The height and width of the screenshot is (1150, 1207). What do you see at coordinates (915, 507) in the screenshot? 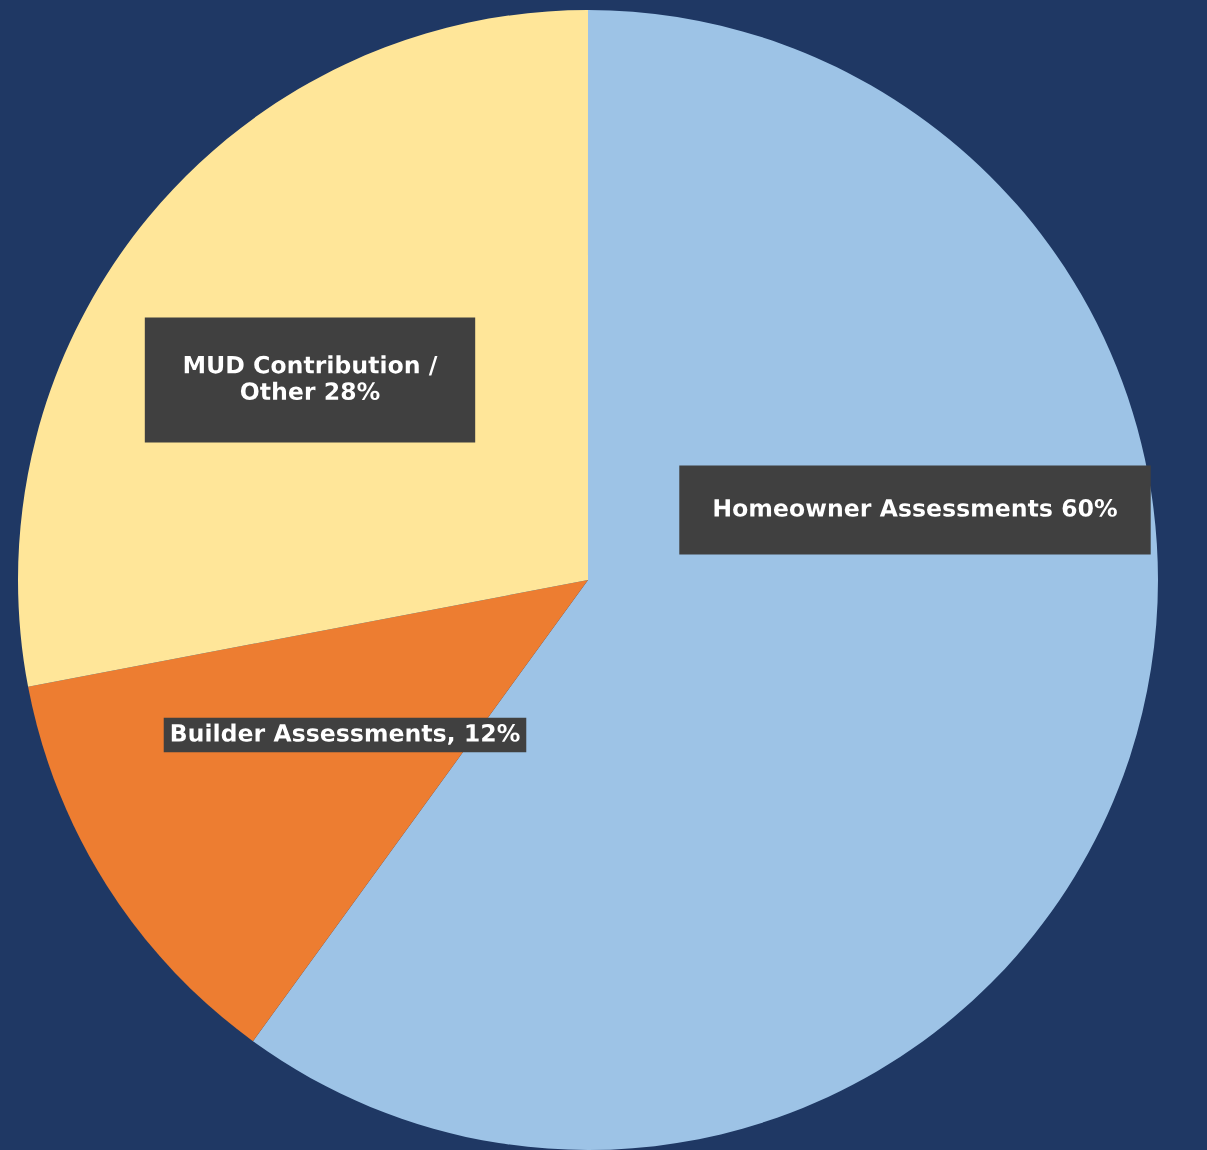
I see `slice-label: Homeowner Assessments 60%` at bounding box center [915, 507].